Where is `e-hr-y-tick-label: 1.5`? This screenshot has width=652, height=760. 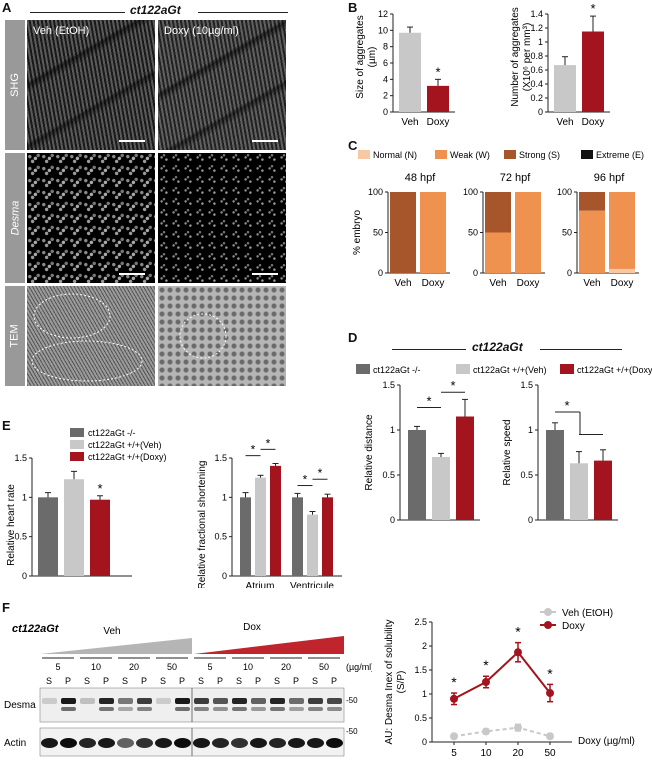
e-hr-y-tick-label: 1.5 is located at coordinates (20, 458).